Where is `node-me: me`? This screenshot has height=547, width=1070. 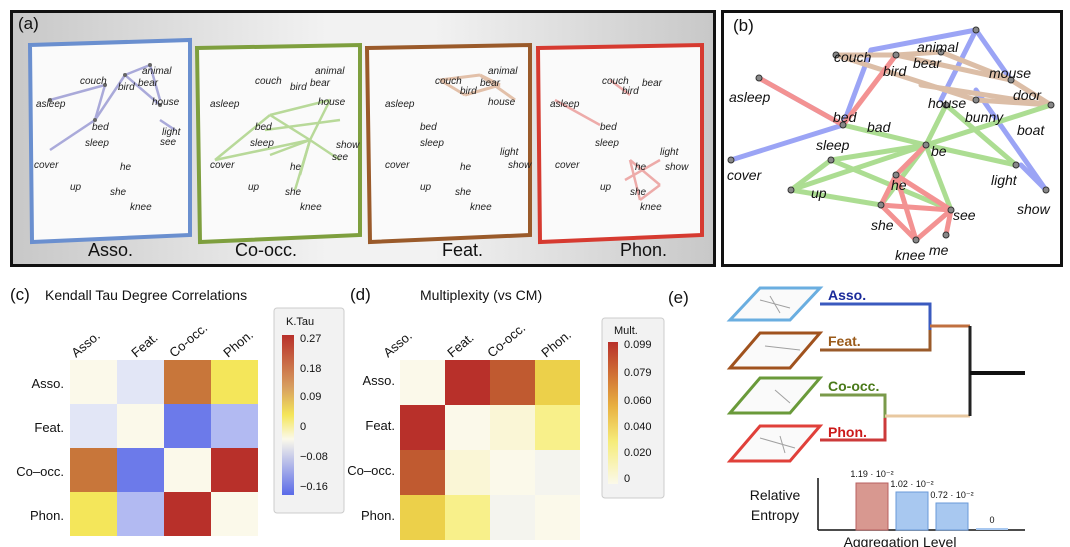 node-me: me is located at coordinates (939, 250).